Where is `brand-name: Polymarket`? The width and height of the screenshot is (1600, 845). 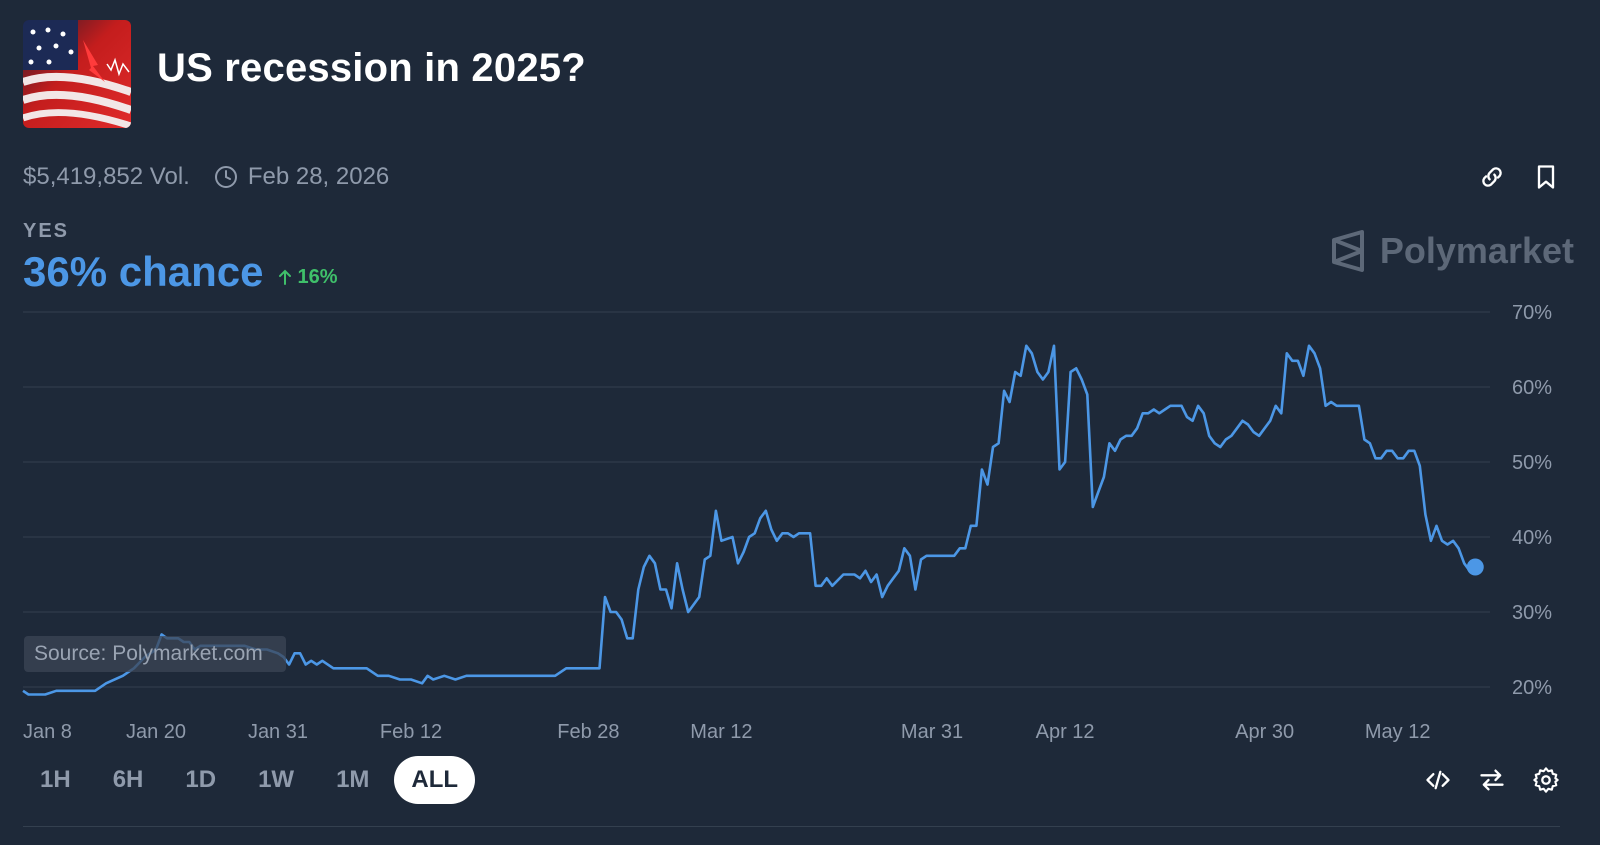 brand-name: Polymarket is located at coordinates (1476, 250).